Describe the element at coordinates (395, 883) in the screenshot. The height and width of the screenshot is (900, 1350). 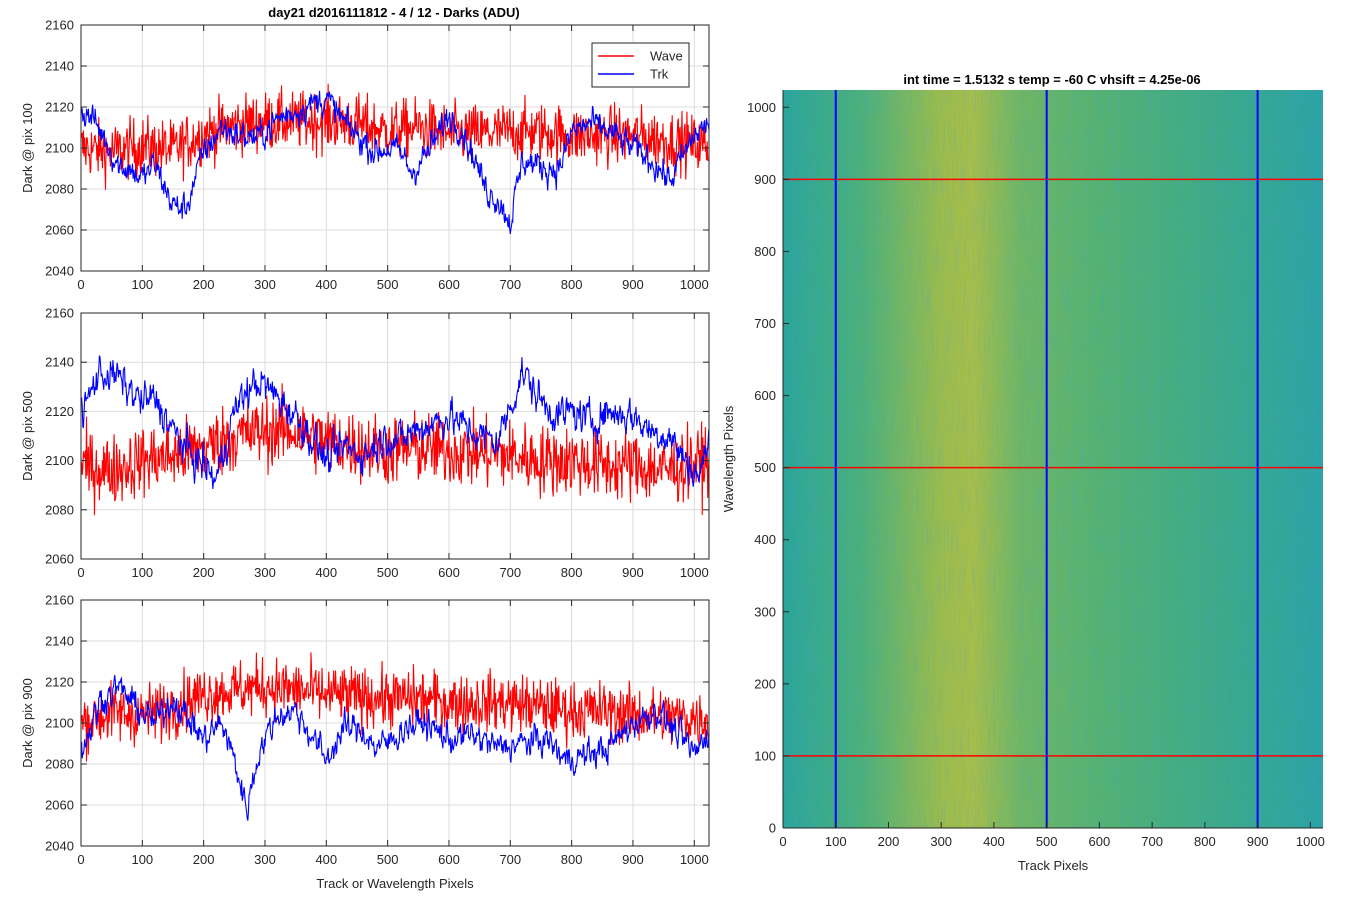
I see `x-axis-label: Track or Wavelength Pixels` at that location.